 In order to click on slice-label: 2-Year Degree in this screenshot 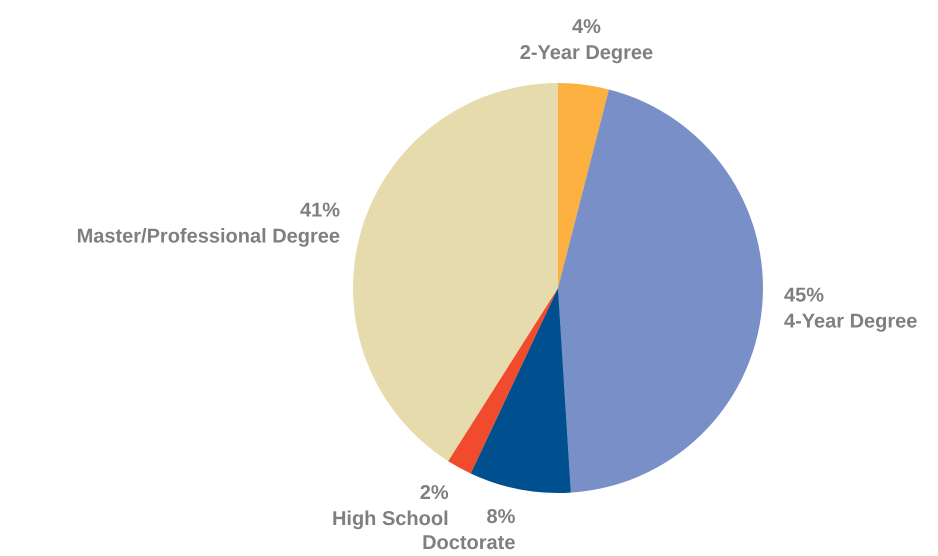, I will do `click(587, 53)`.